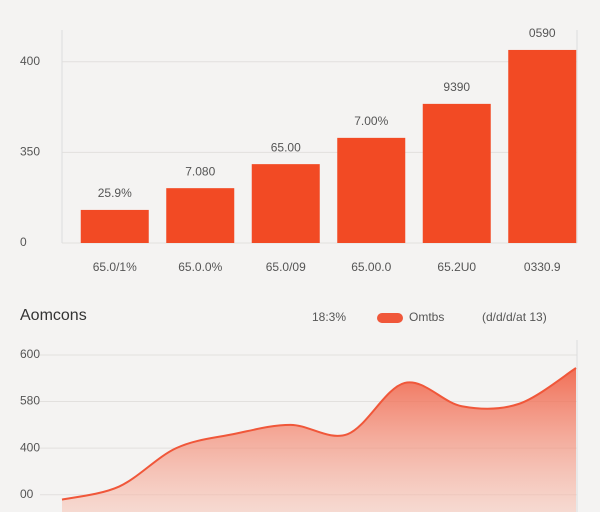  What do you see at coordinates (426, 317) in the screenshot?
I see `legend-label: Omtbs` at bounding box center [426, 317].